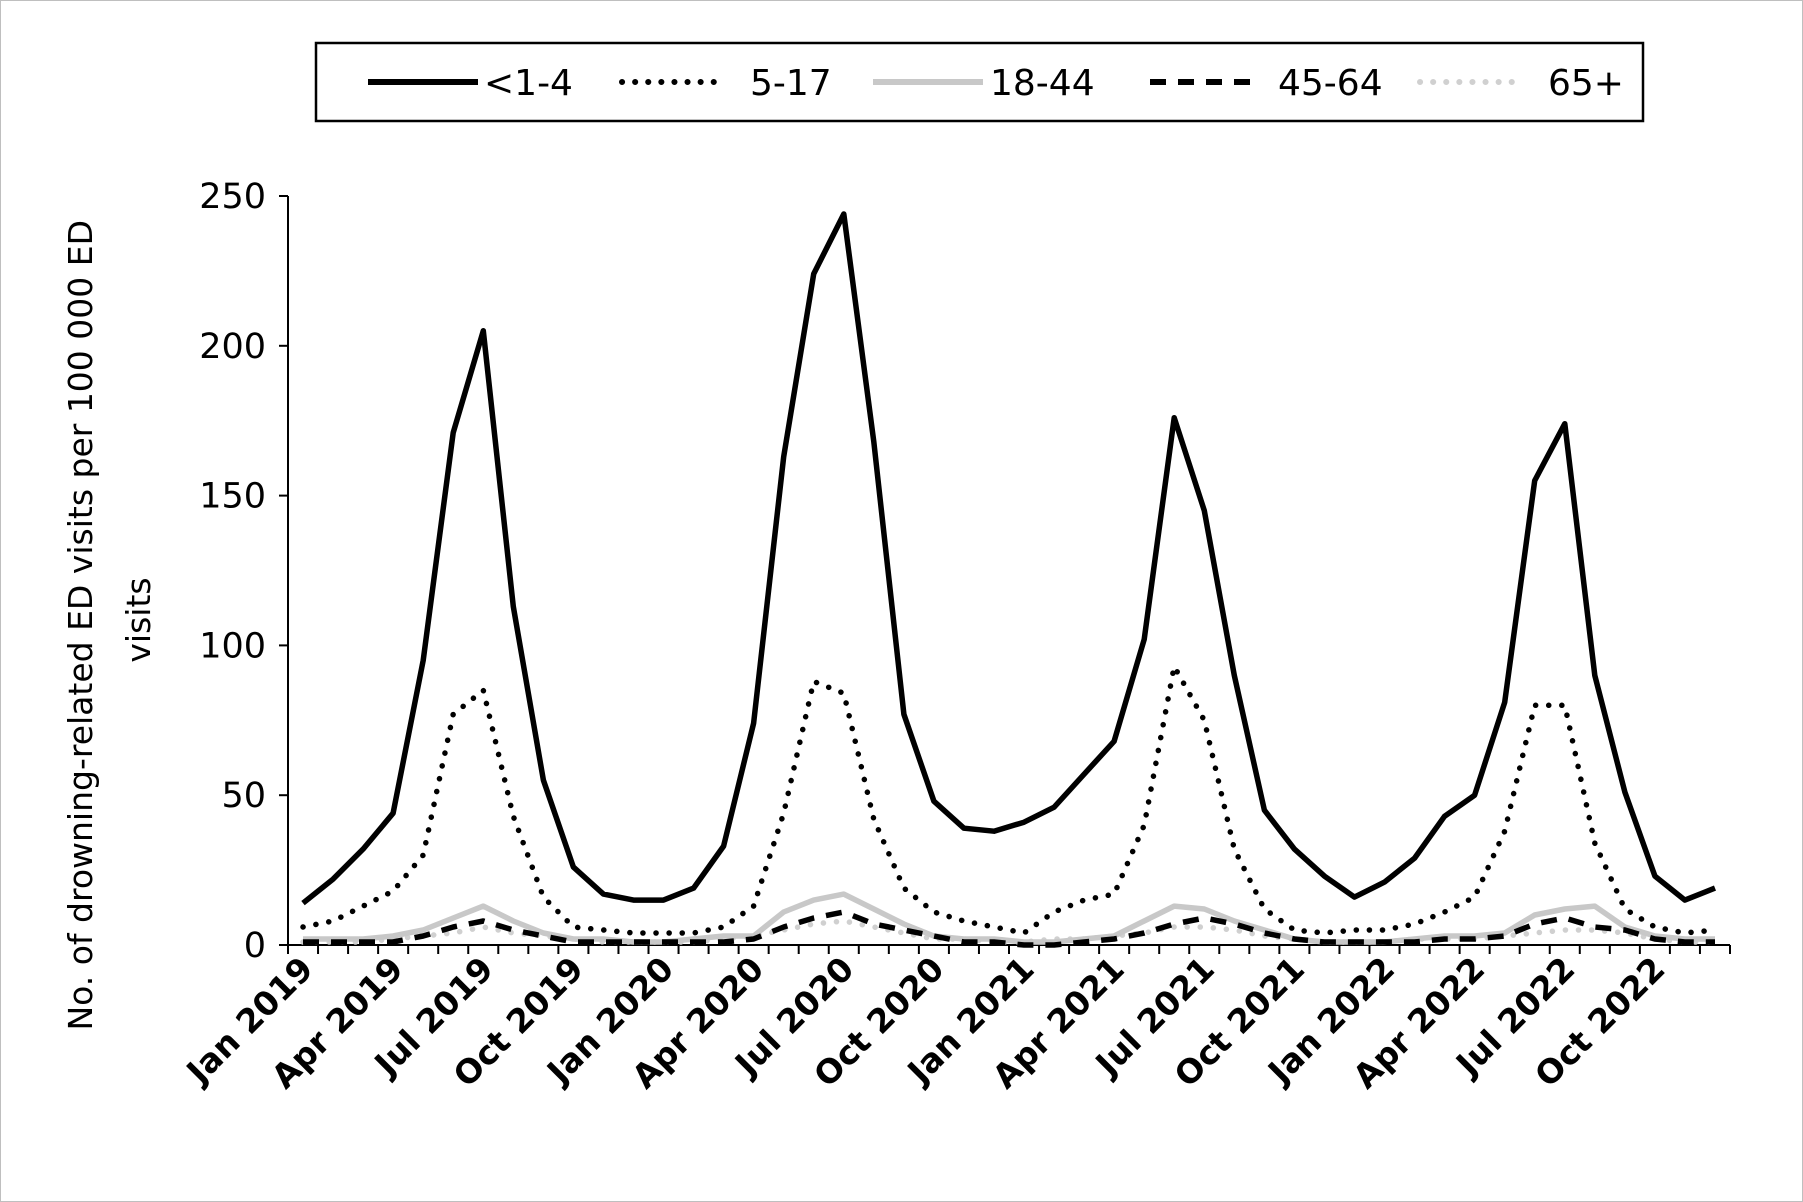  What do you see at coordinates (232, 197) in the screenshot?
I see `y-tick-label: 250` at bounding box center [232, 197].